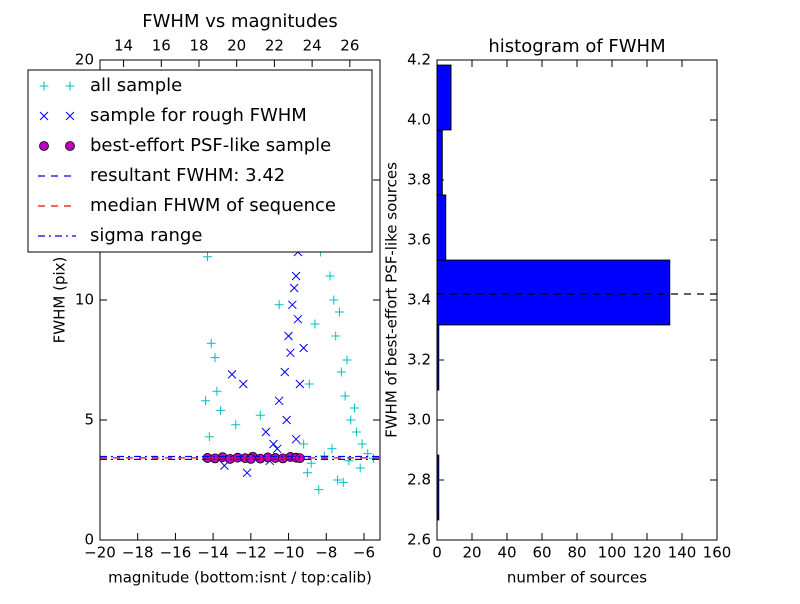 This screenshot has height=604, width=800. What do you see at coordinates (84, 300) in the screenshot?
I see `y-tick-label: 10` at bounding box center [84, 300].